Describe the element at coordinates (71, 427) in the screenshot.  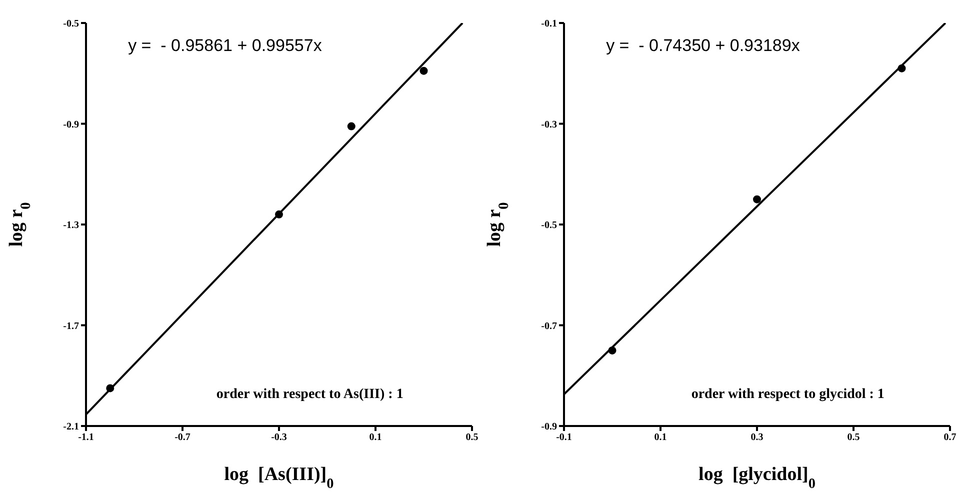
I see `y-tick-label: -2.1` at that location.